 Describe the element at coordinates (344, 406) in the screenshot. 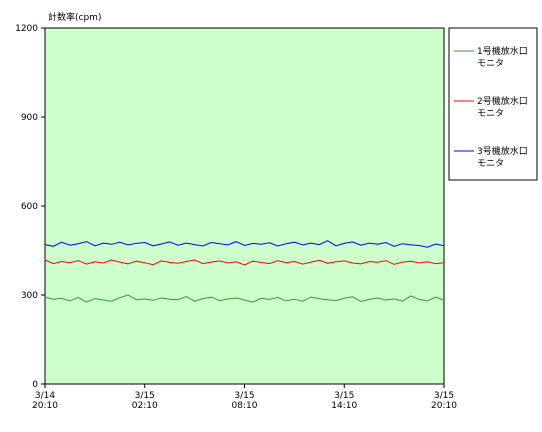

I see `x-tick-label-time: 14:10` at that location.